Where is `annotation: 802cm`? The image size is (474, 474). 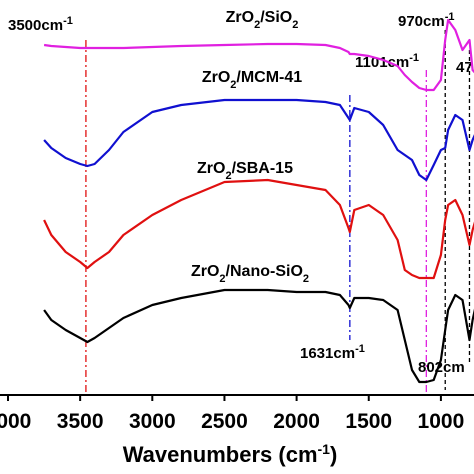 annotation: 802cm is located at coordinates (441, 367).